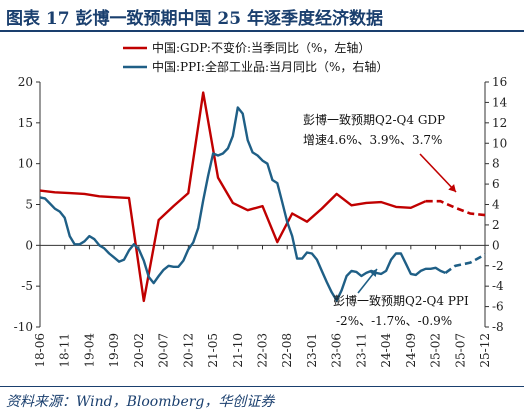  I want to click on right-tick-label: 8, so click(496, 164).